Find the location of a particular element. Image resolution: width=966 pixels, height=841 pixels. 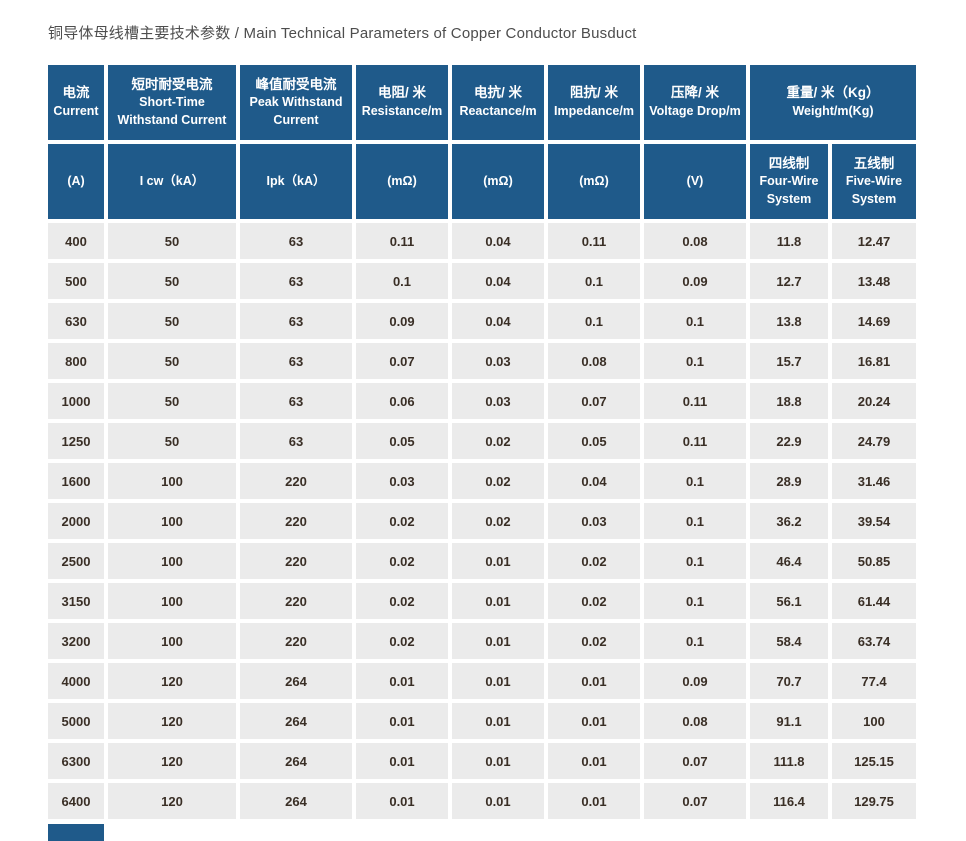

header-weight-cn: 重量/ 米（Kg） is located at coordinates (833, 93).